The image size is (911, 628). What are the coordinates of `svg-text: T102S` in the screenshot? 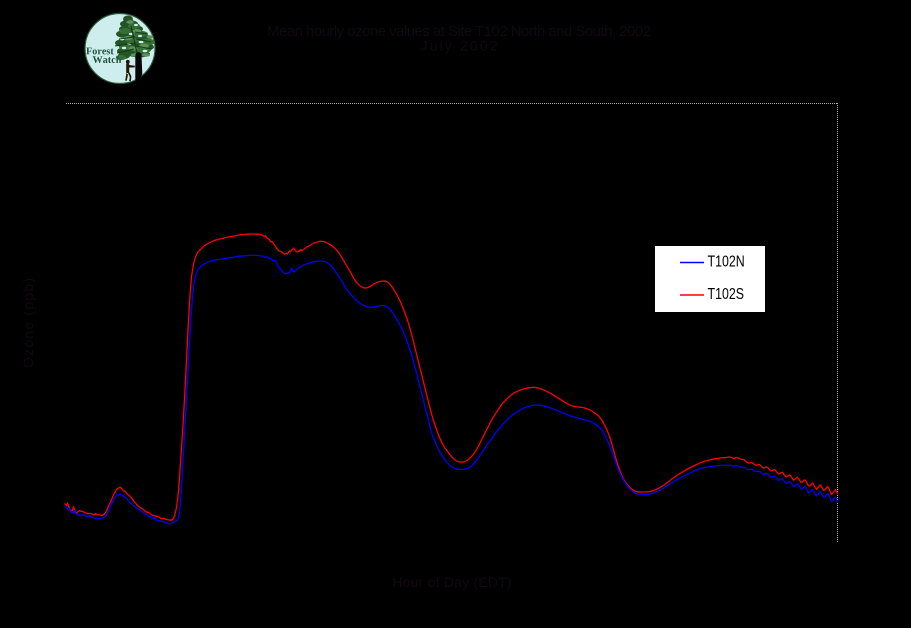 It's located at (726, 294).